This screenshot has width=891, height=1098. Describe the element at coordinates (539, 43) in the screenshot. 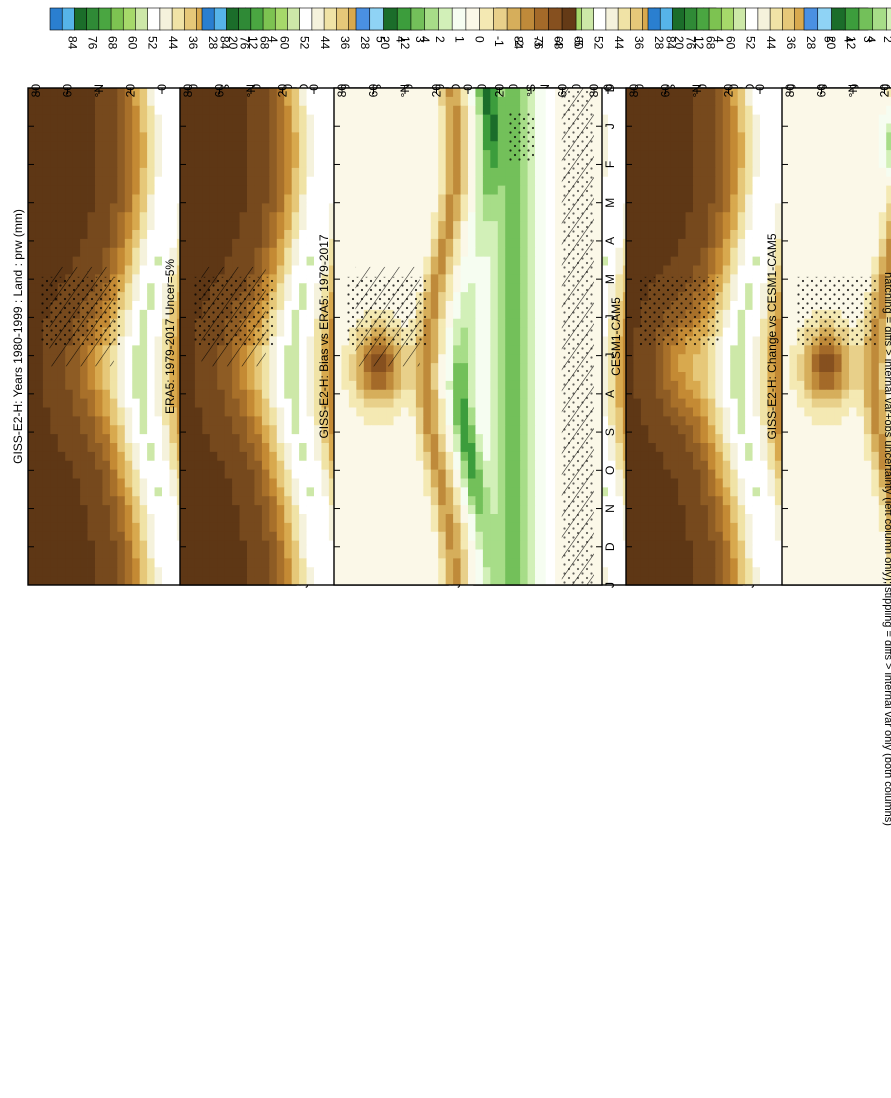

I see `colorbar-label: 76` at that location.